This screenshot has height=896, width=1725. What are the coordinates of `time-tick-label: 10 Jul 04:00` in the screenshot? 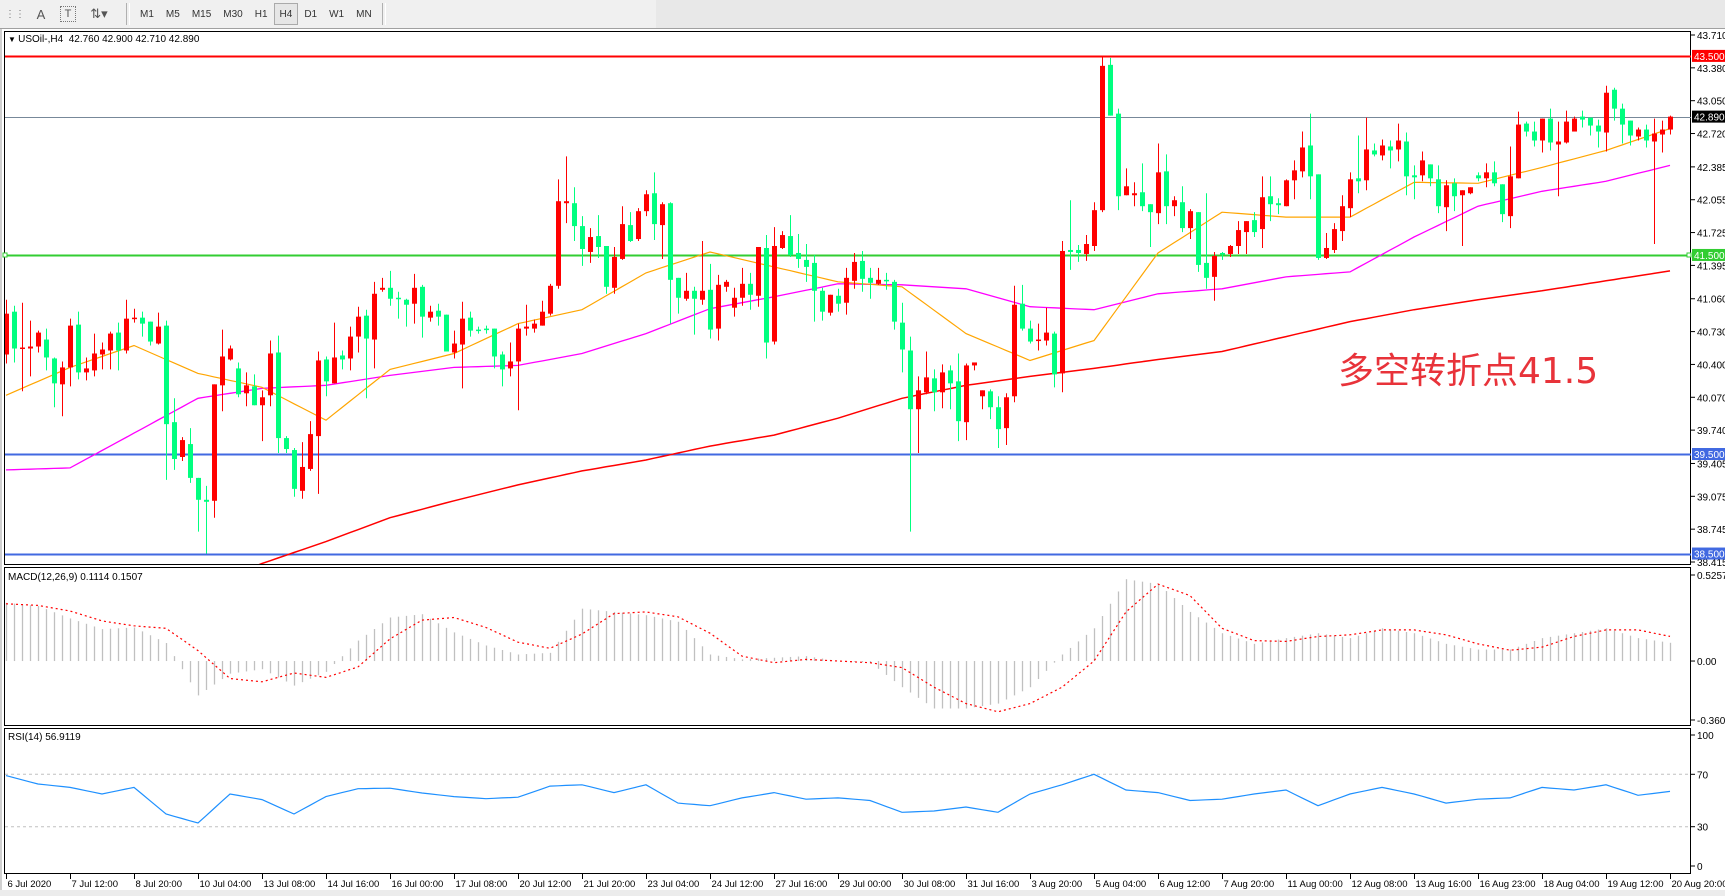 It's located at (226, 884).